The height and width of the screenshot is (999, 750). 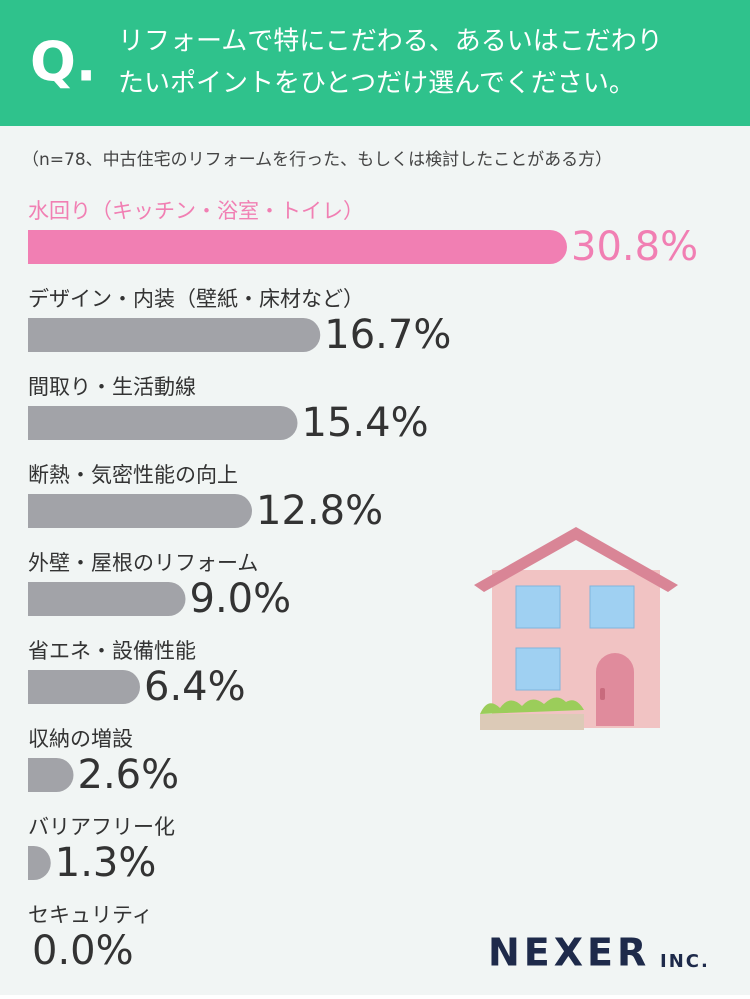 What do you see at coordinates (376, 84) in the screenshot?
I see `title-line: たいポイントをひとつだけ選んでください。` at bounding box center [376, 84].